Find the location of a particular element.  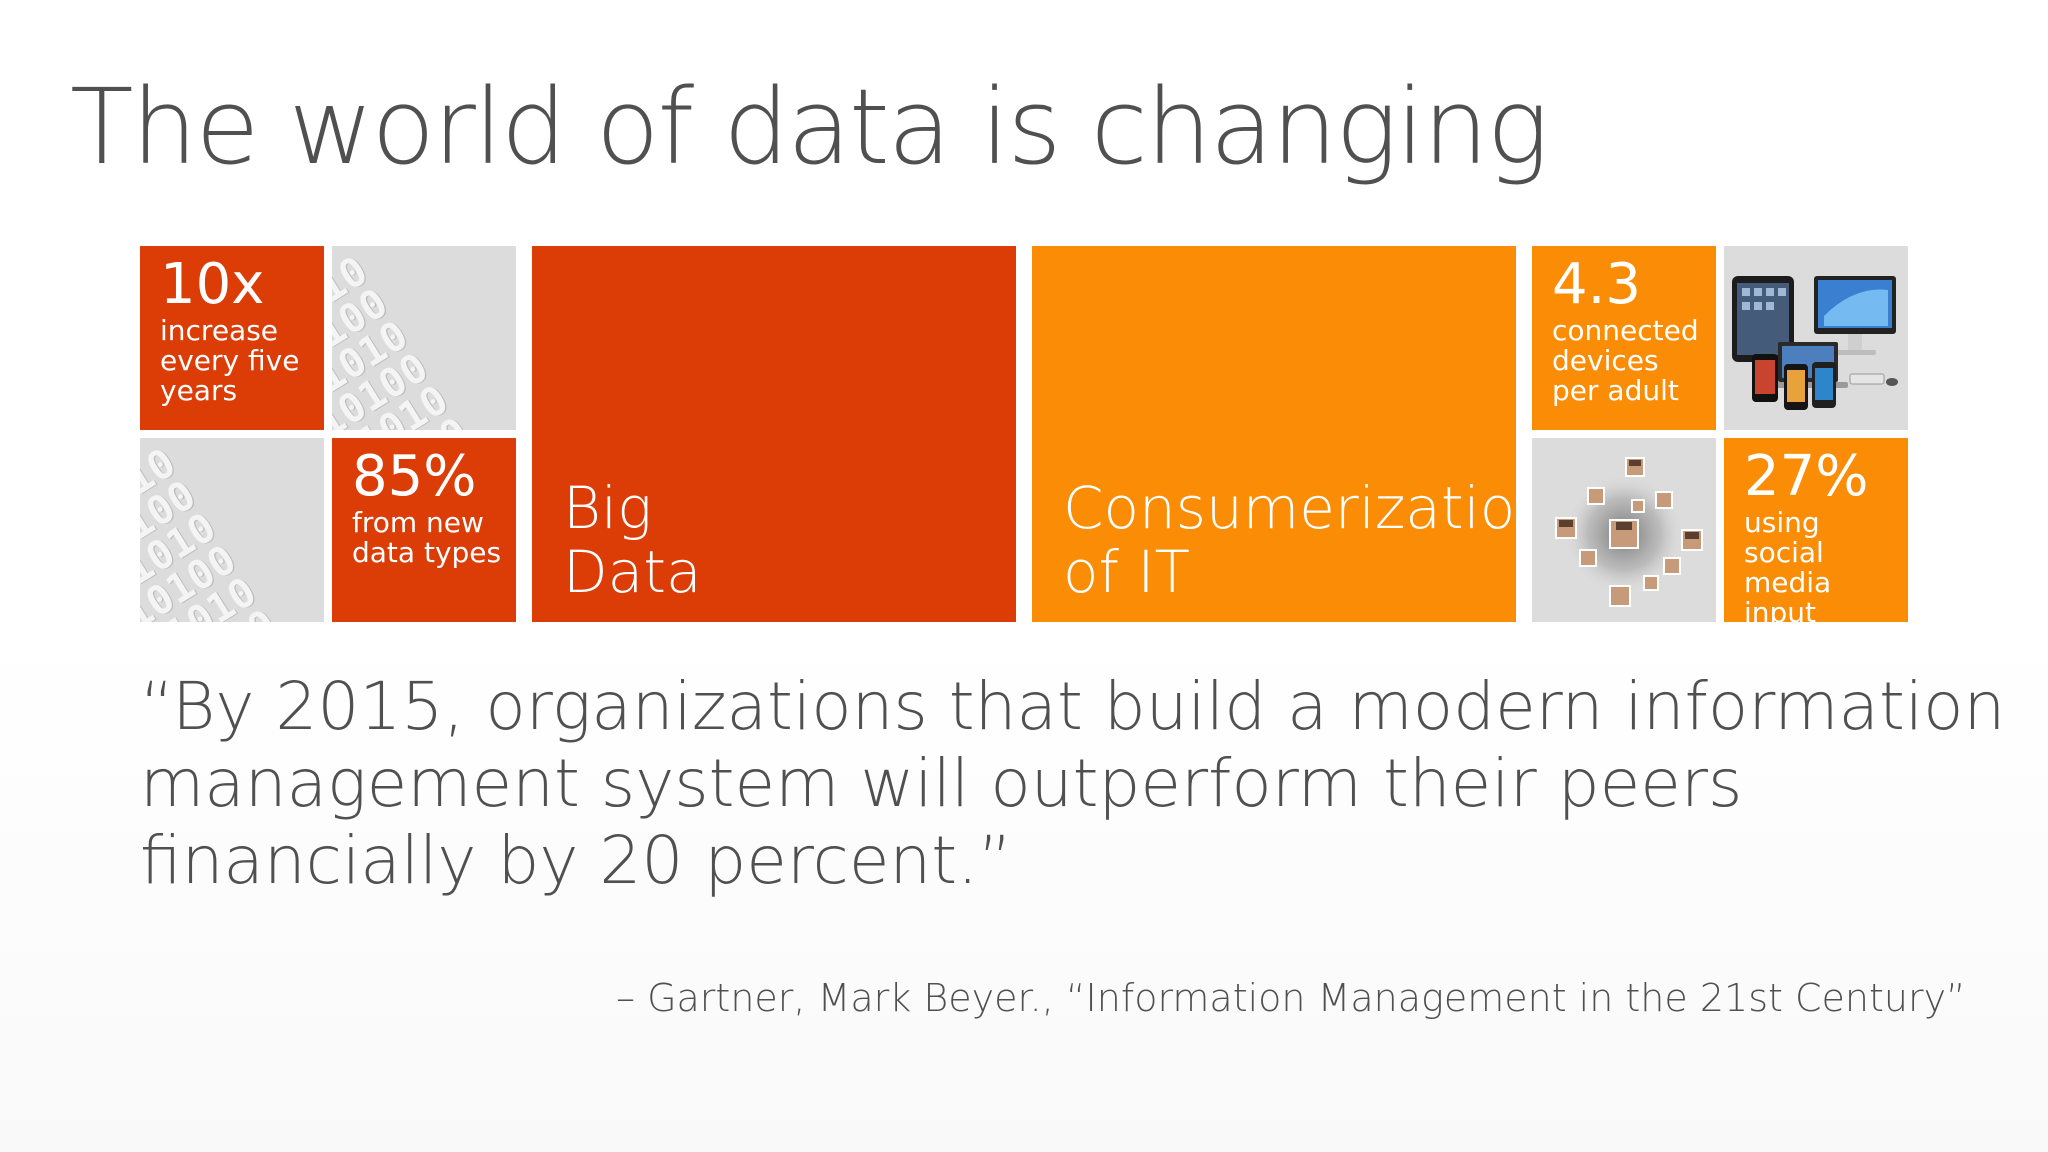

stat-caption: increase every five years is located at coordinates (230, 360).